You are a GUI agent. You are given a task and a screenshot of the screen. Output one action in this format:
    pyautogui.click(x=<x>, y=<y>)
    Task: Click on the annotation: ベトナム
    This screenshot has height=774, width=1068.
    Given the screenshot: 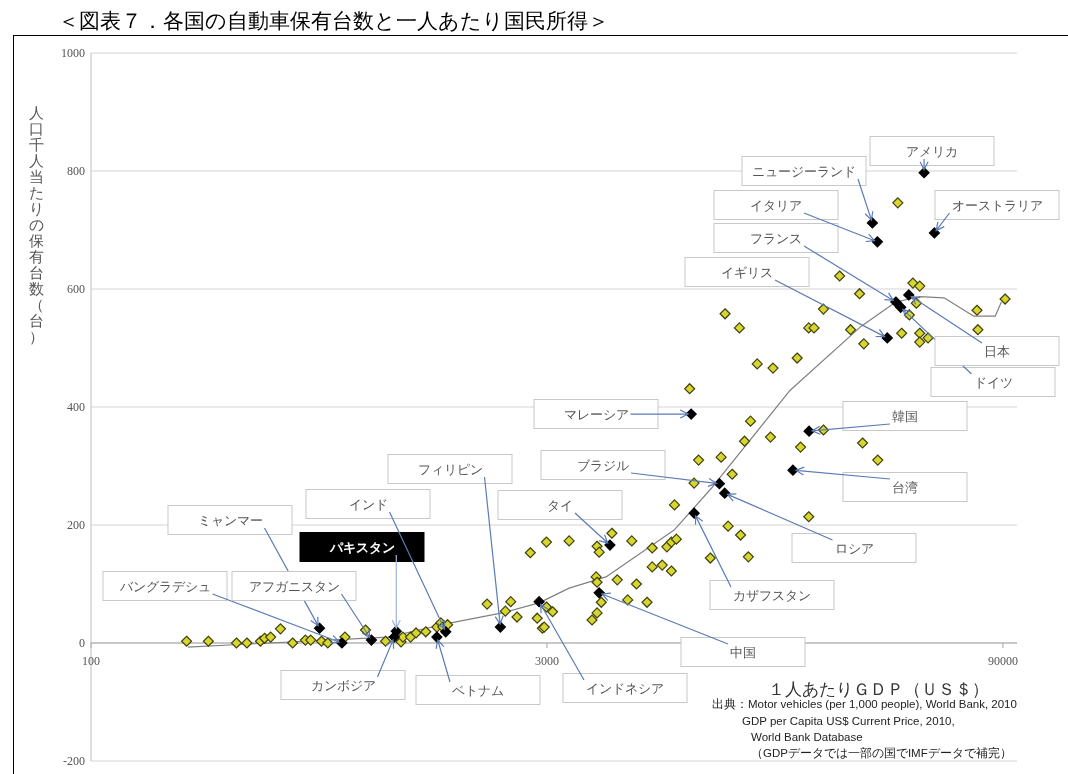 What is the action you would take?
    pyautogui.click(x=478, y=690)
    